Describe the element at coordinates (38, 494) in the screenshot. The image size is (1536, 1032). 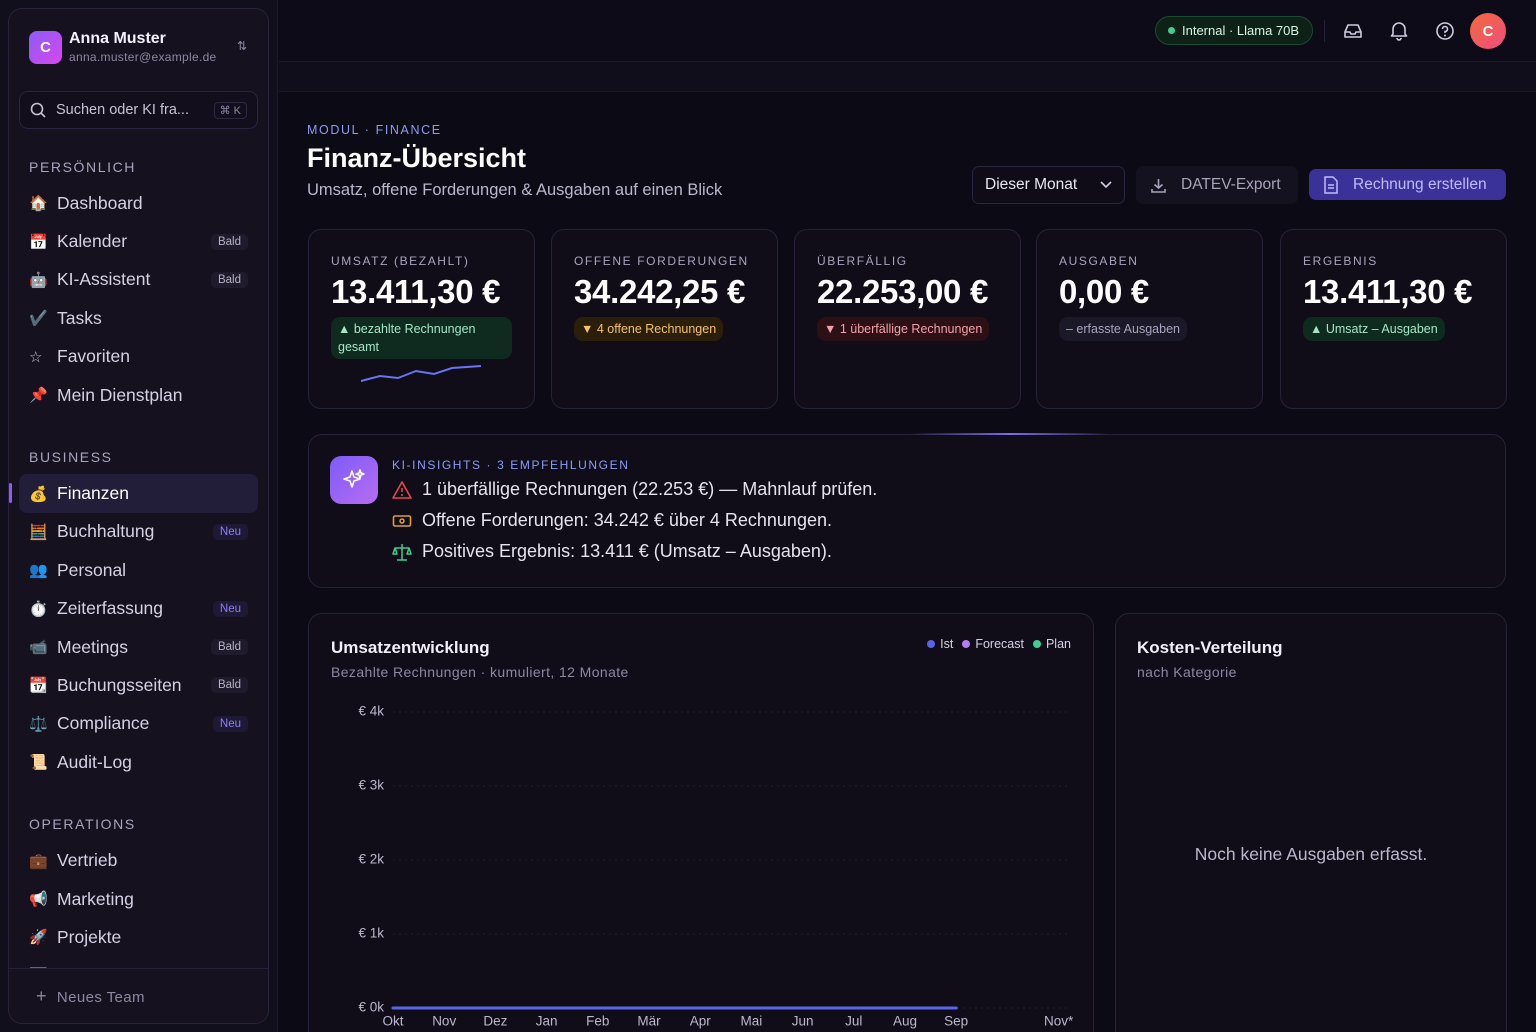
I see `nav-icon: 💰` at that location.